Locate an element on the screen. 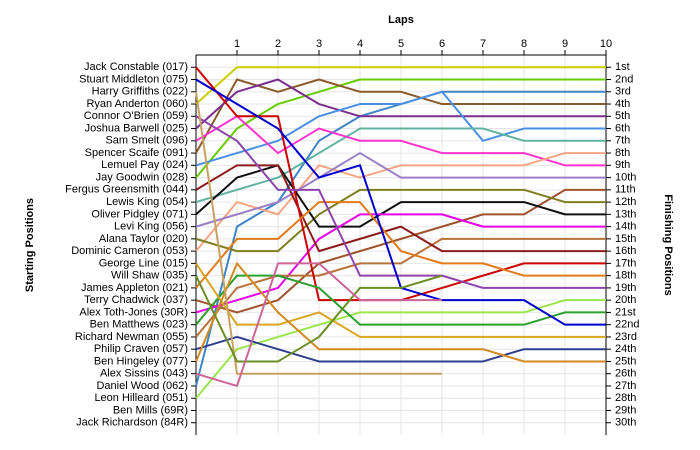  y-tick-label: Spencer Scaife (091) is located at coordinates (136, 153).